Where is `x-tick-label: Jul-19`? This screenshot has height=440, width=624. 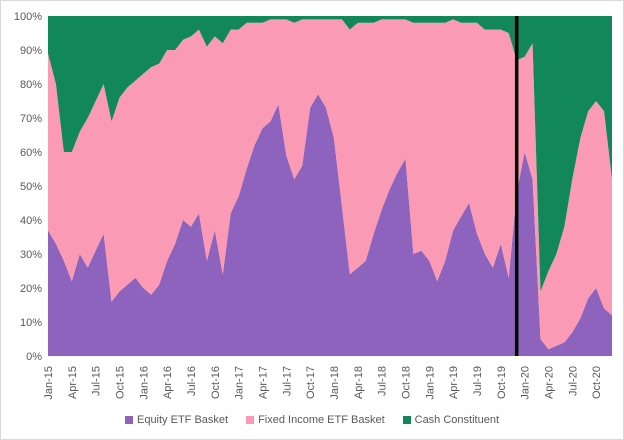 x-tick-label: Jul-19 is located at coordinates (478, 381).